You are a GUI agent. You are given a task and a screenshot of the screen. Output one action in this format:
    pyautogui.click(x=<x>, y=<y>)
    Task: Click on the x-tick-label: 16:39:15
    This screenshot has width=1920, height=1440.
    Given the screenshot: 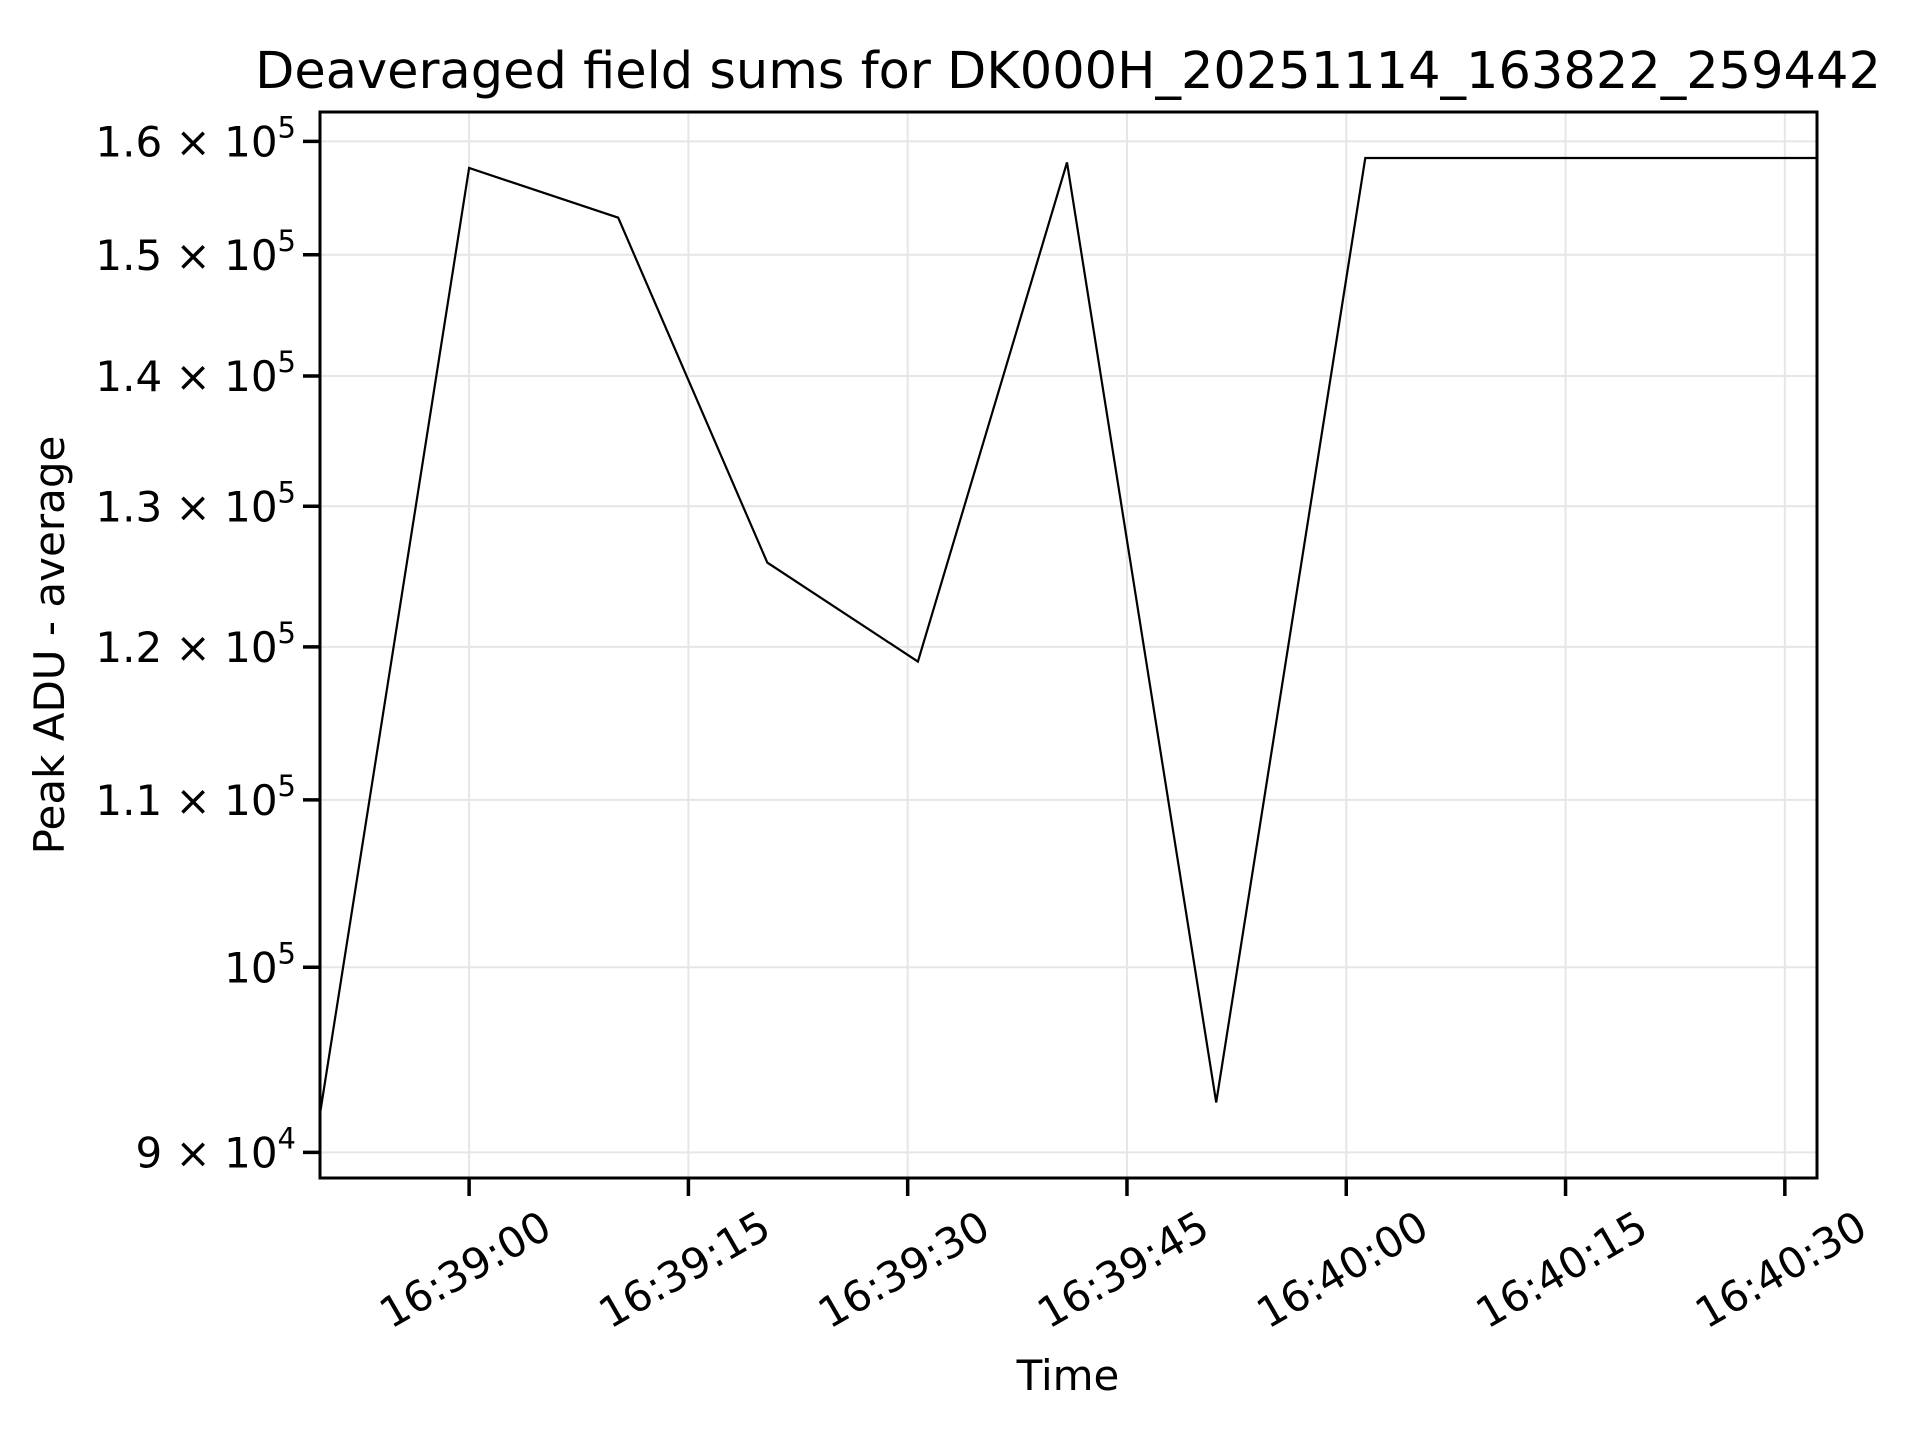 What is the action you would take?
    pyautogui.click(x=685, y=1269)
    